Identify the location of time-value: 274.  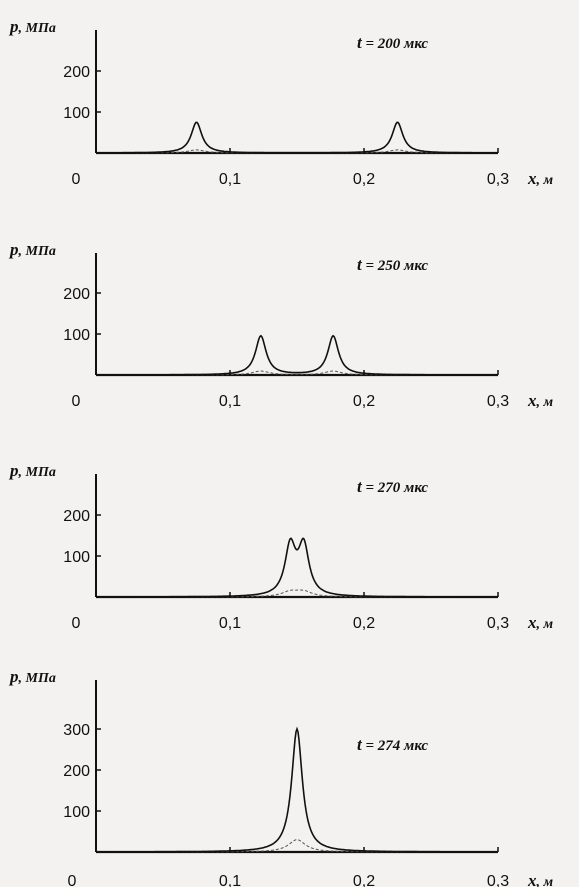
(390, 746).